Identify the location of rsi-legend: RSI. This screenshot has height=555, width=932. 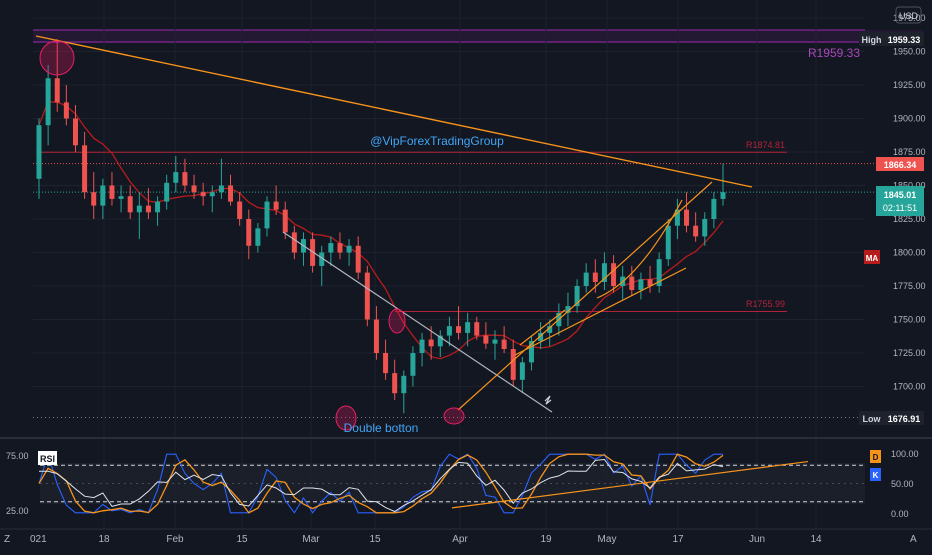
(47, 458).